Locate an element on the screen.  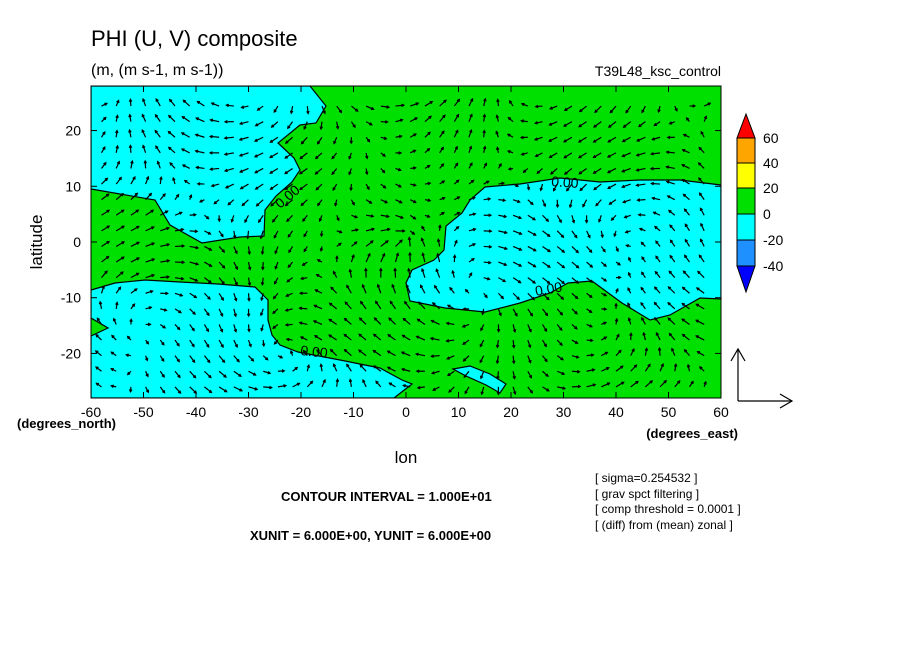
colorbar-label: -40 is located at coordinates (773, 266).